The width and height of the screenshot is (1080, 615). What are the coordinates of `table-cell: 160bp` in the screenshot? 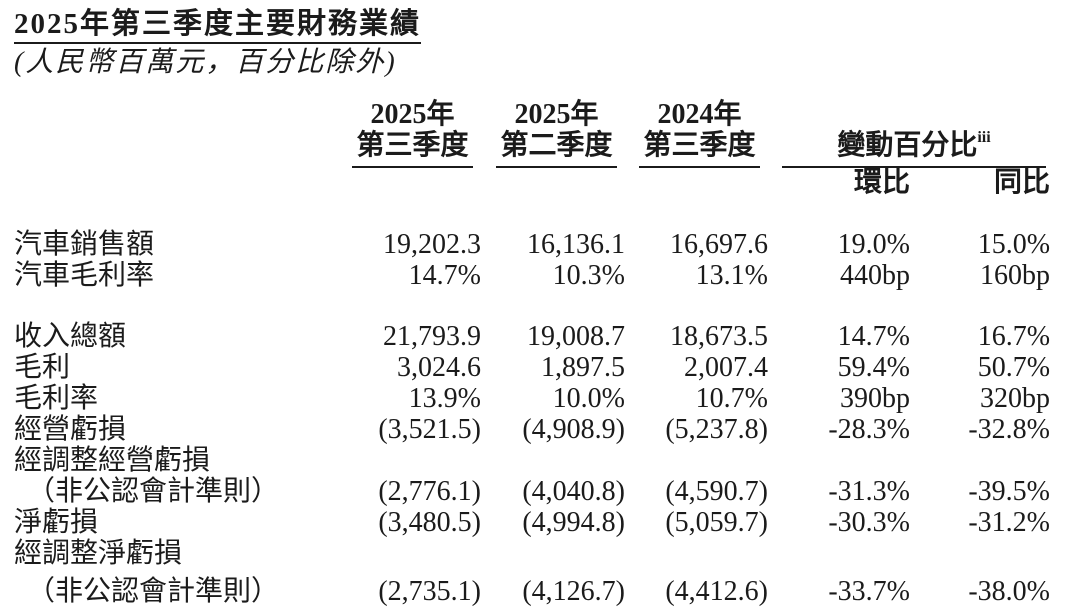 It's located at (1015, 275).